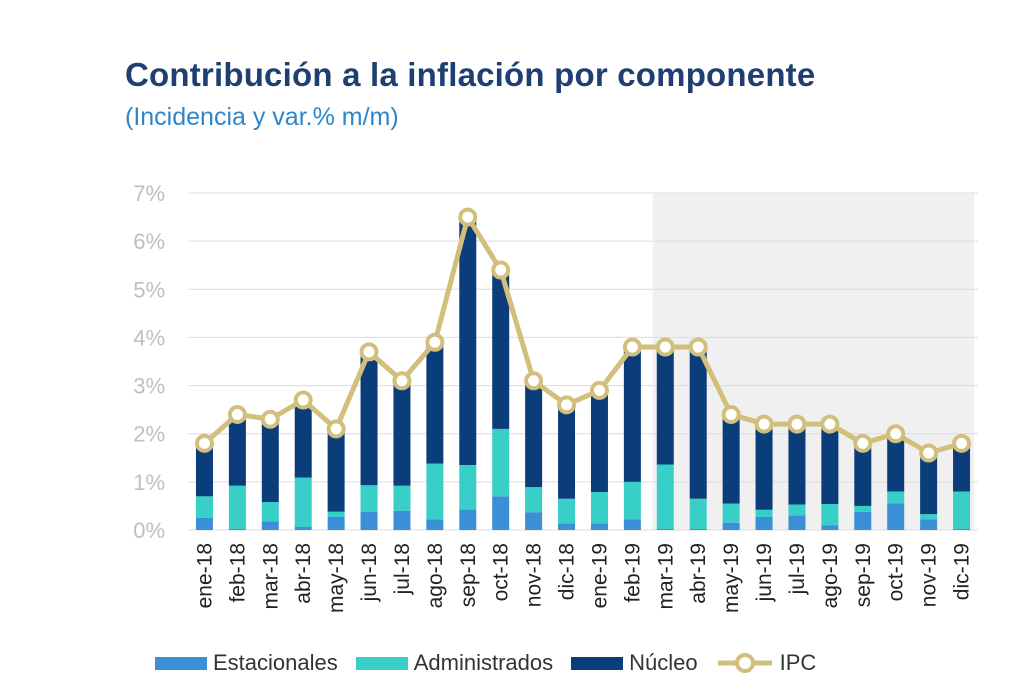 Image resolution: width=1024 pixels, height=691 pixels. What do you see at coordinates (632, 573) in the screenshot?
I see `x-tick-label: feb-19` at bounding box center [632, 573].